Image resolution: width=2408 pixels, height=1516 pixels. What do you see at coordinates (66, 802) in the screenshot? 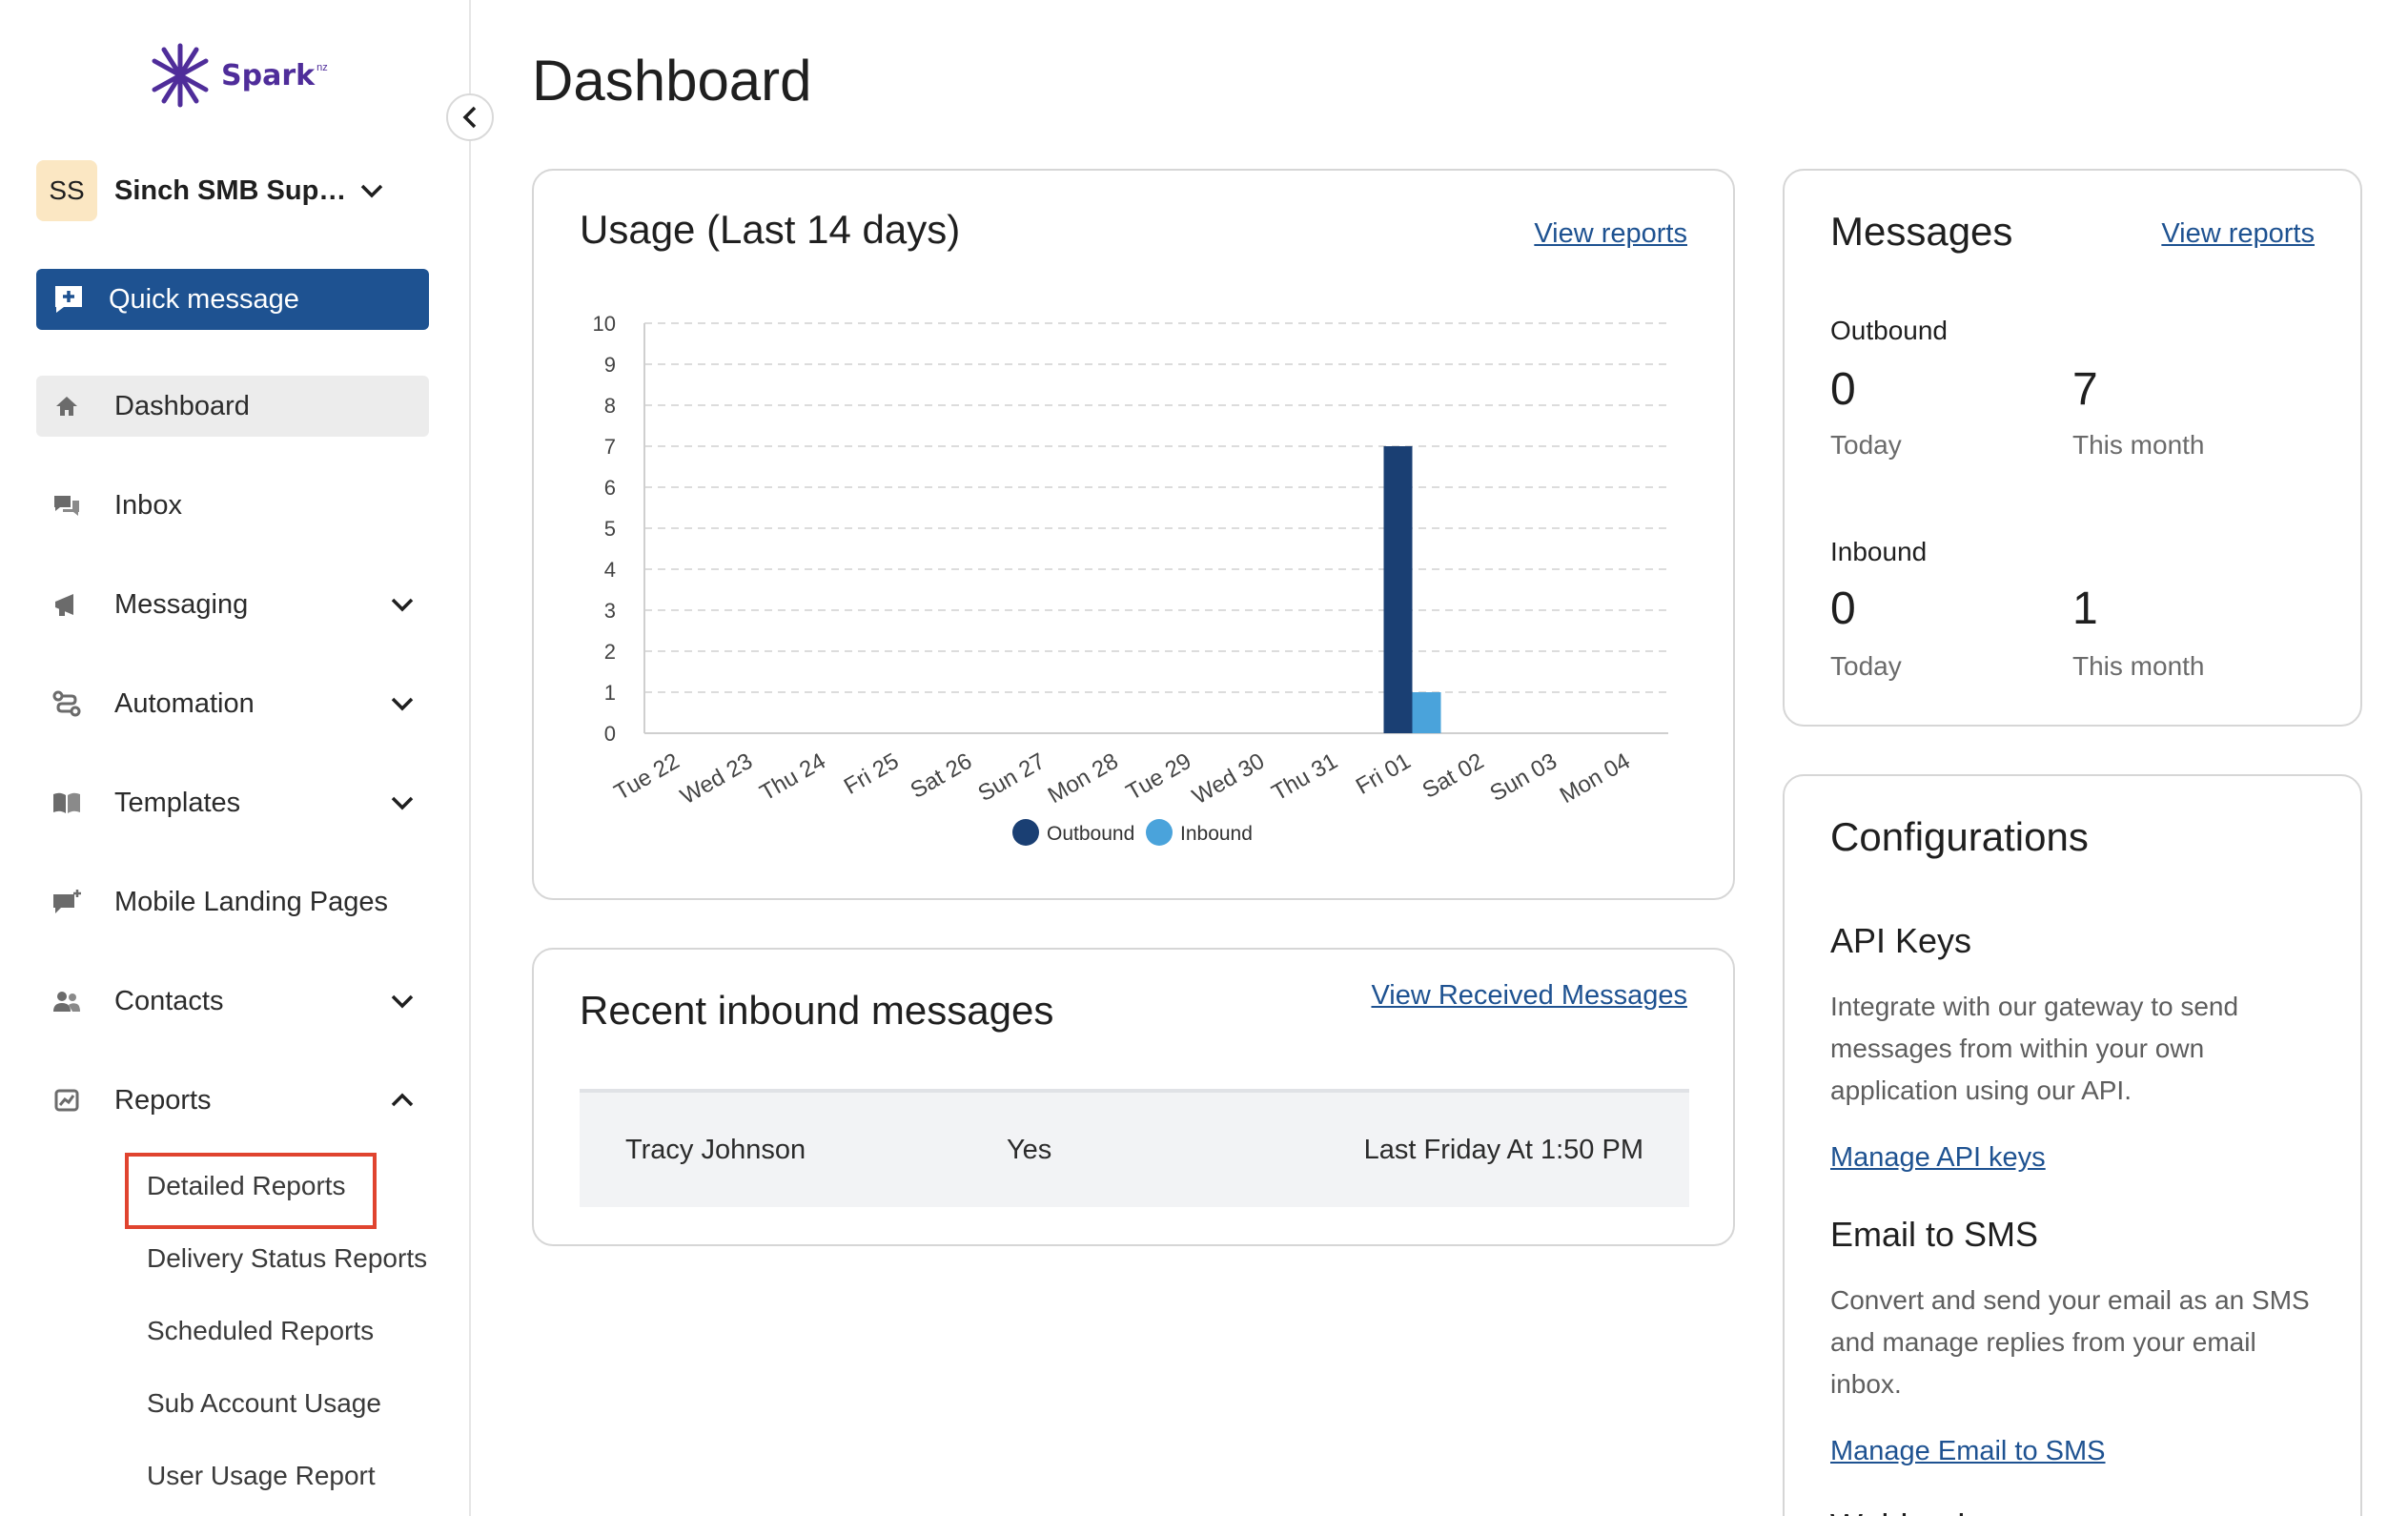
I see `book-open-icon` at bounding box center [66, 802].